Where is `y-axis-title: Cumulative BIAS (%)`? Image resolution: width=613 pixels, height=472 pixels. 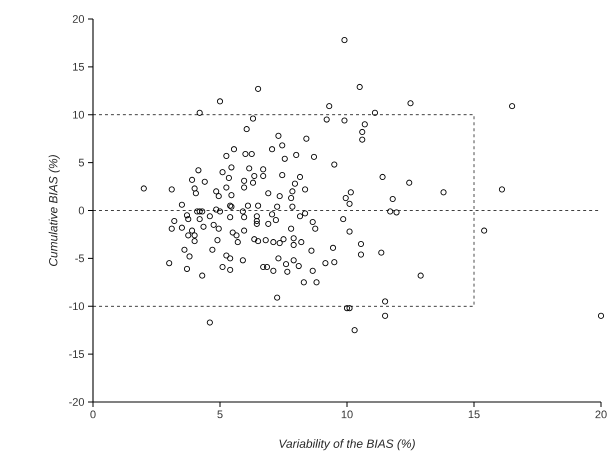 y-axis-title: Cumulative BIAS (%) is located at coordinates (54, 210).